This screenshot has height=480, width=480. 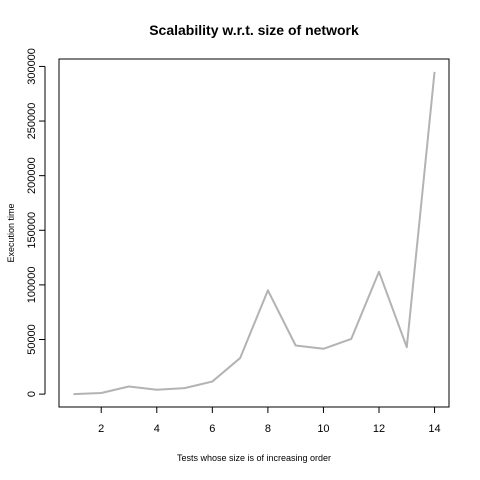 I want to click on x-tick-label: 12, so click(x=379, y=429).